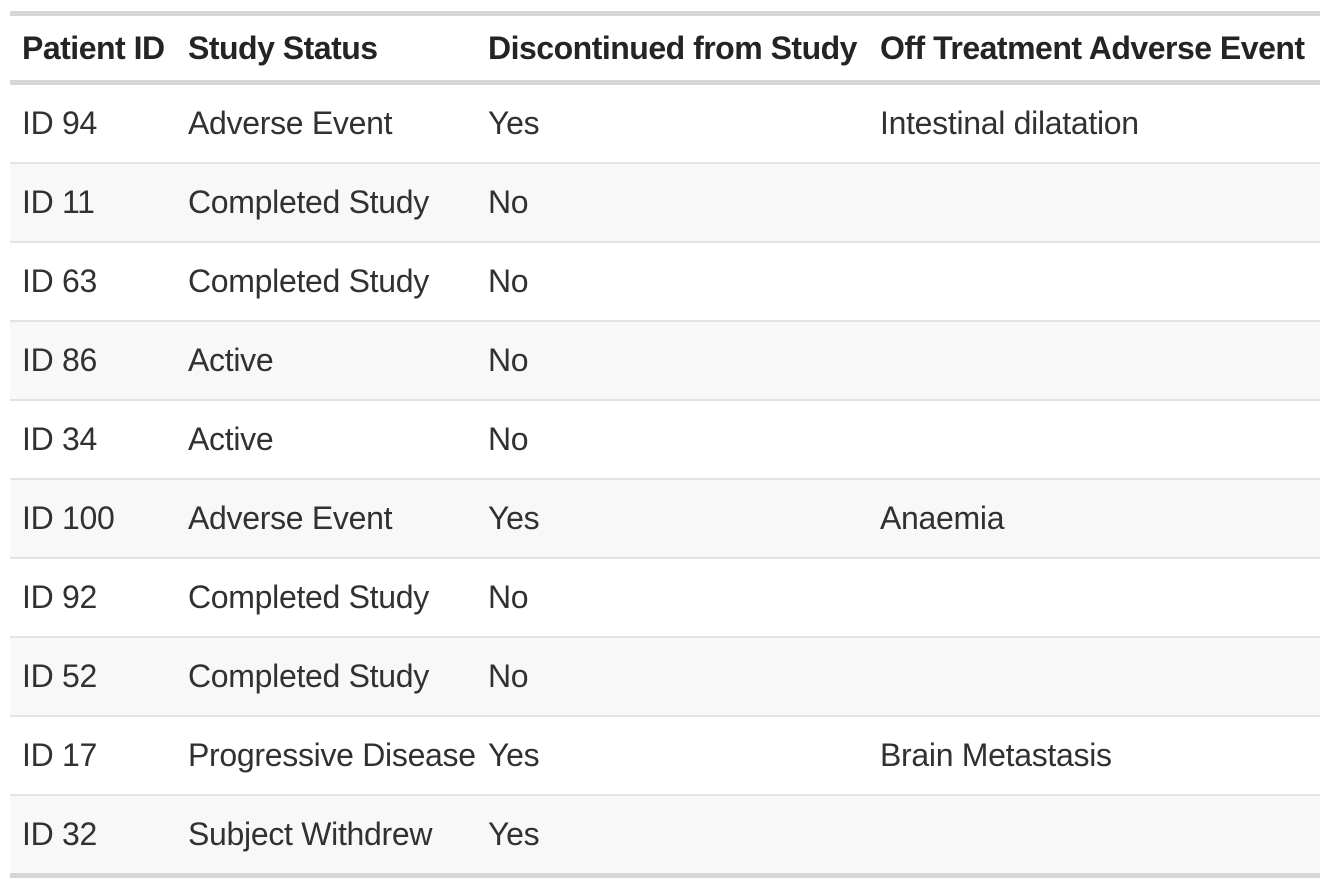 The image size is (1330, 887). I want to click on cell-patient-id: ID 11, so click(58, 202).